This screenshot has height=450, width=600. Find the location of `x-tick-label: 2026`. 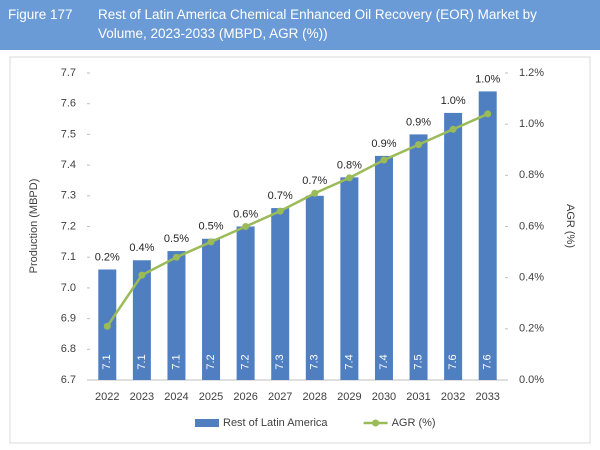

x-tick-label: 2026 is located at coordinates (245, 397).